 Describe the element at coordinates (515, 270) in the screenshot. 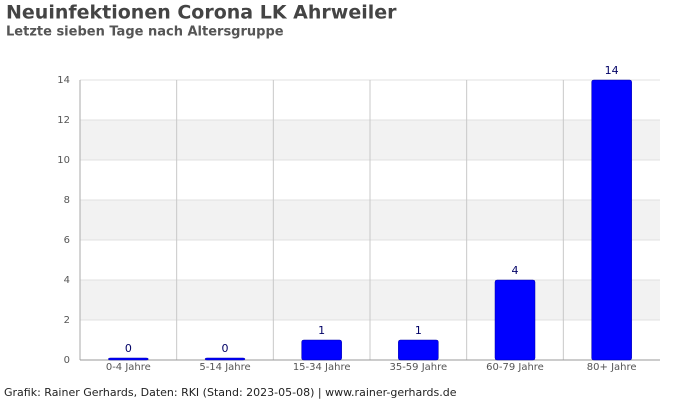

I see `value-label: 4` at that location.